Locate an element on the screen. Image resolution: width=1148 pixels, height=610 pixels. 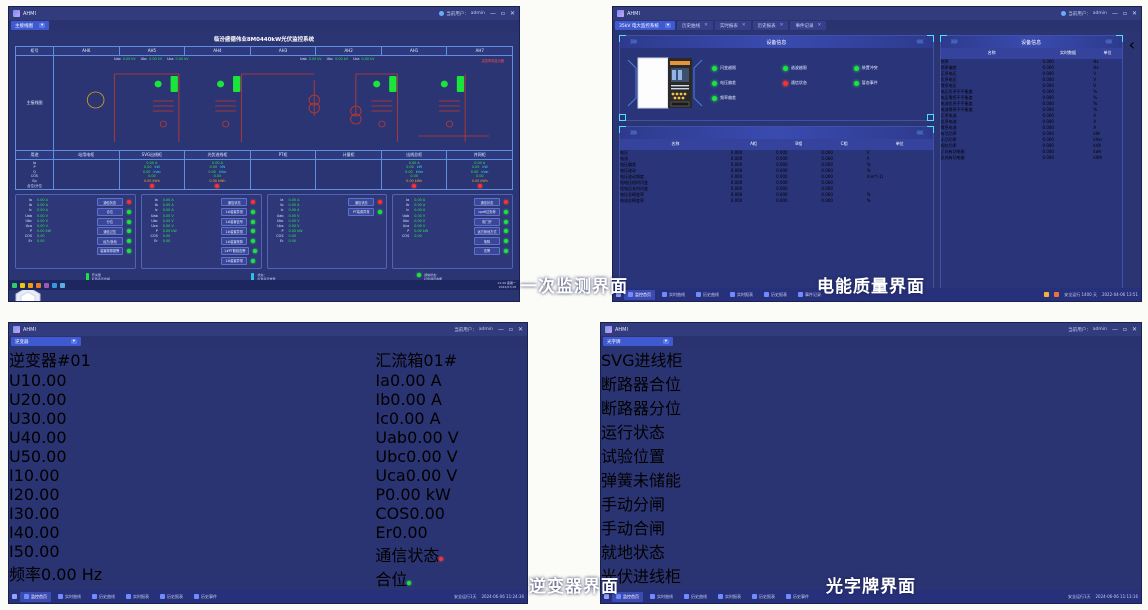
table-cell: 视在功率 is located at coordinates (948, 145).